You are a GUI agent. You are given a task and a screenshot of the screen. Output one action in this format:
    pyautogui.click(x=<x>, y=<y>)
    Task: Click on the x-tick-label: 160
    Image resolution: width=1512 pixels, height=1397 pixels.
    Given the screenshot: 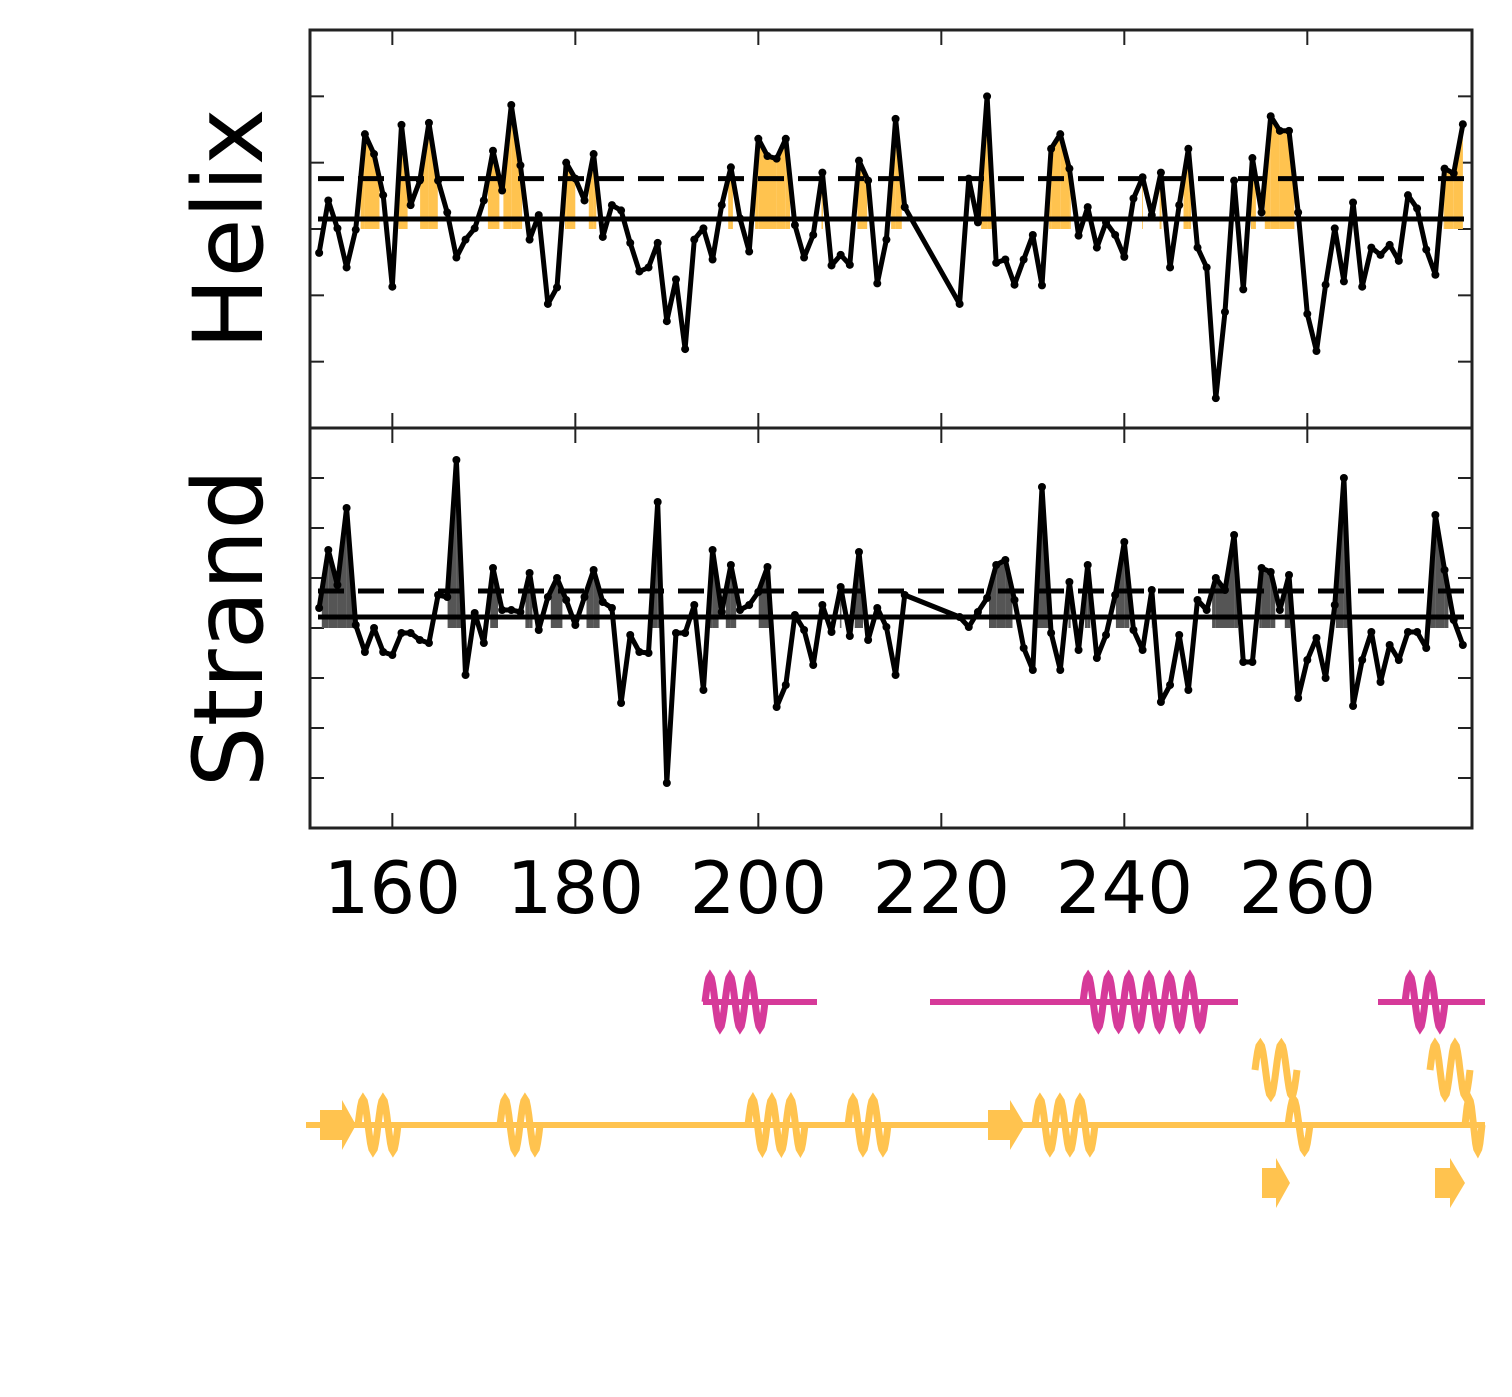 What is the action you would take?
    pyautogui.click(x=392, y=888)
    